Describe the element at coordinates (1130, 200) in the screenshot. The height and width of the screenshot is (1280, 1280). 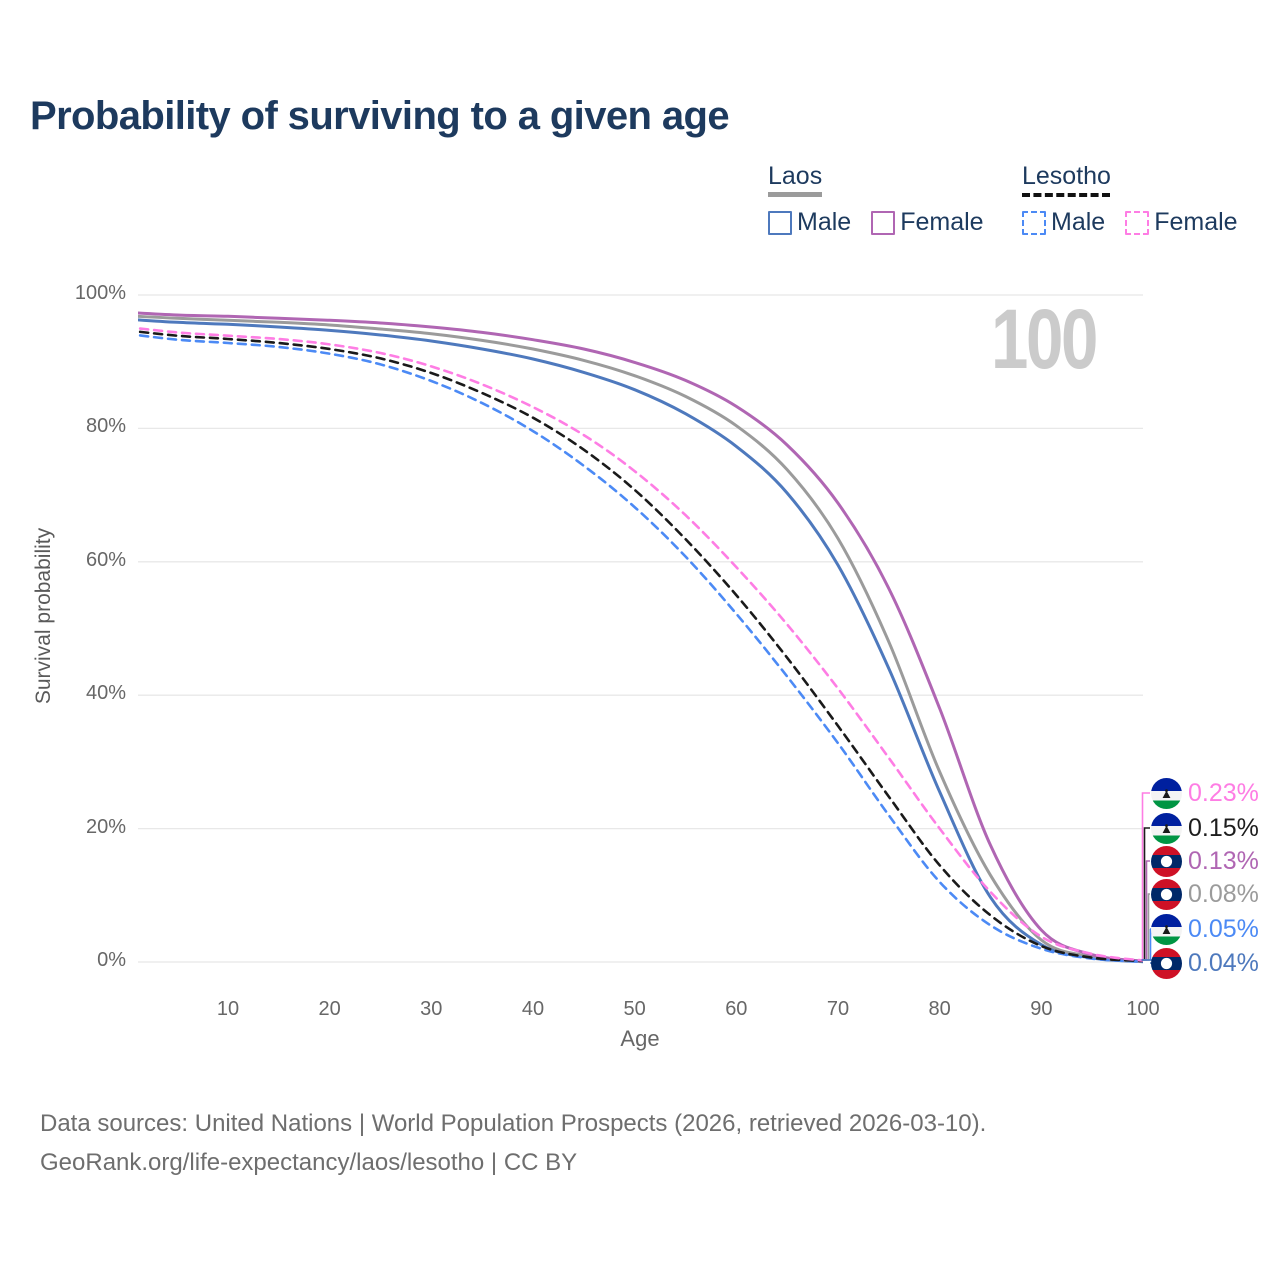
I see `legend-group-lesotho: Lesotho Male Female` at that location.